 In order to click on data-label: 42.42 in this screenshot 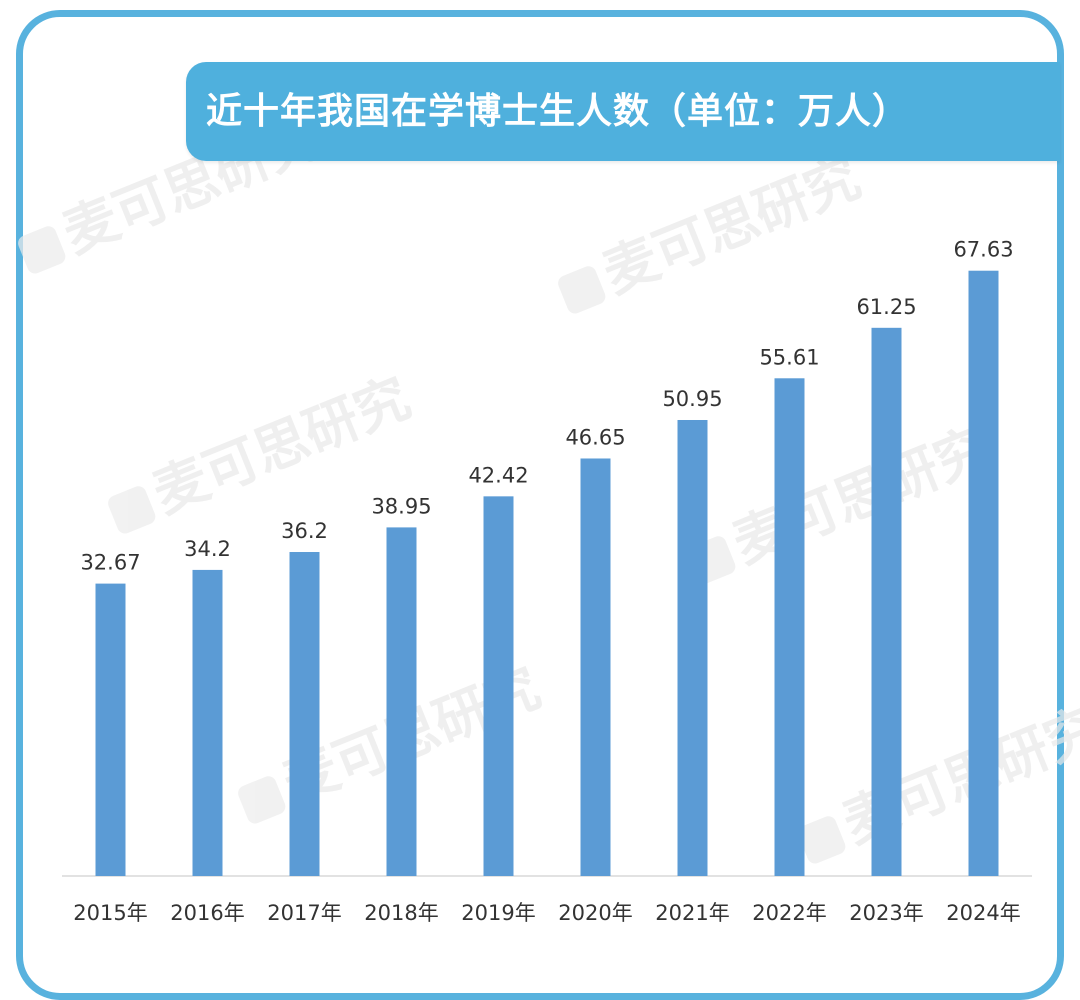, I will do `click(498, 475)`.